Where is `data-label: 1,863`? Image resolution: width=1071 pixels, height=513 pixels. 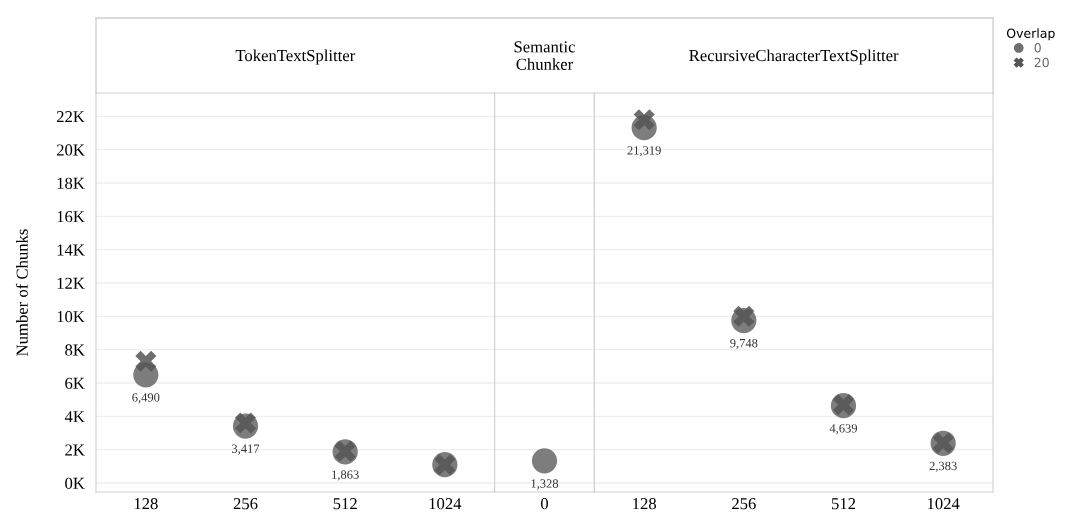
data-label: 1,863 is located at coordinates (345, 475).